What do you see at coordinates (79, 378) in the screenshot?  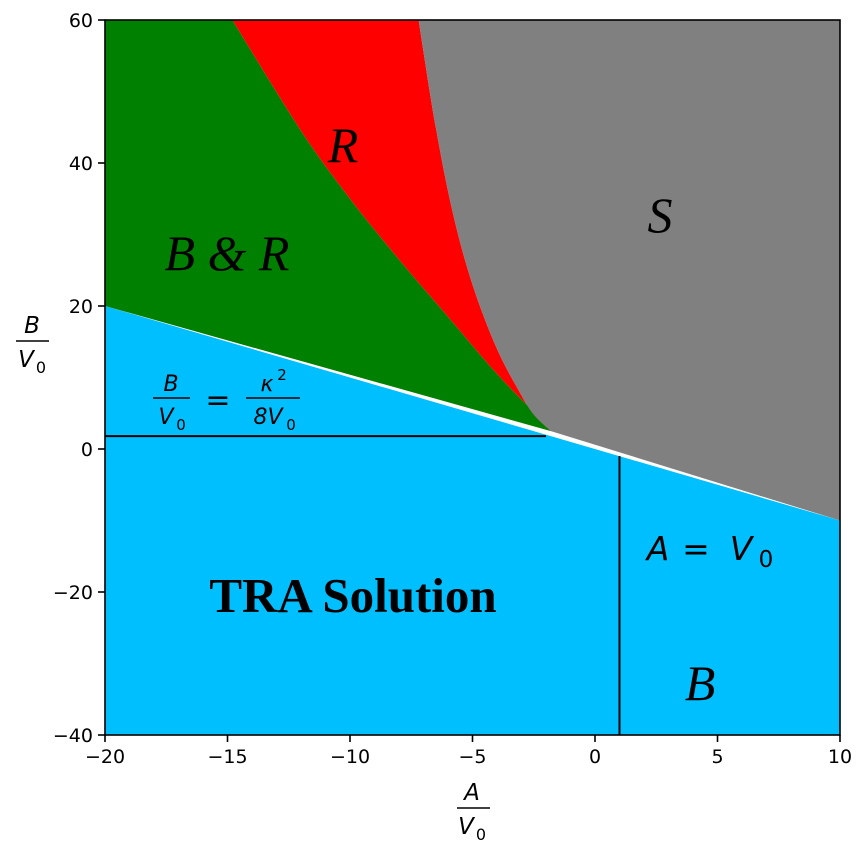 I see `y-axis-ticks: −40 −20 0 20 40 60` at bounding box center [79, 378].